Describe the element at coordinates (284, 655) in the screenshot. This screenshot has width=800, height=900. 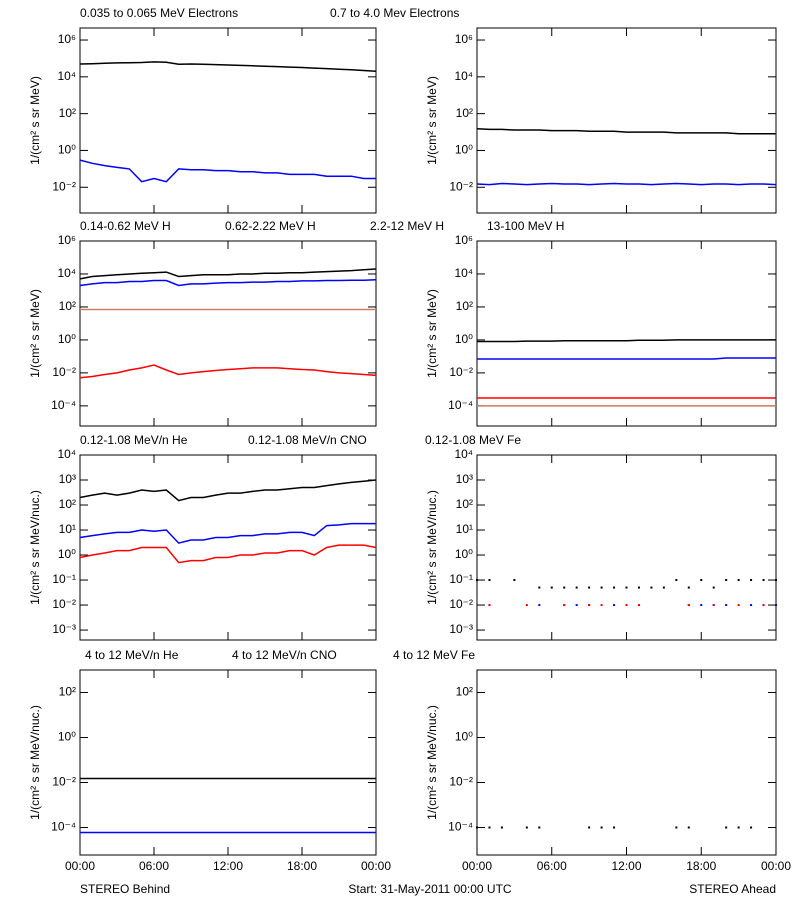
I see `legend-entry: 4 to 12 MeV/n CNO` at that location.